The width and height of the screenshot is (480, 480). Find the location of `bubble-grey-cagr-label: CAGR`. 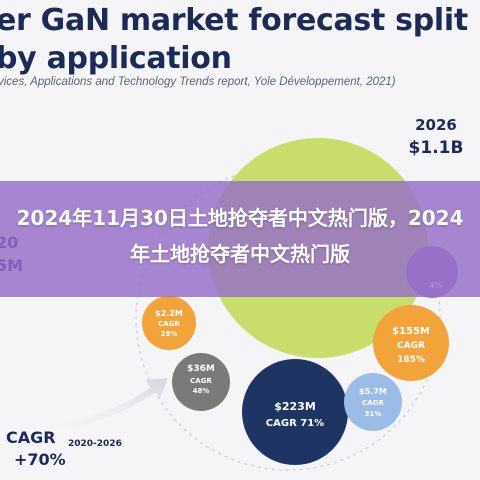

bubble-grey-cagr-label: CAGR is located at coordinates (201, 381).